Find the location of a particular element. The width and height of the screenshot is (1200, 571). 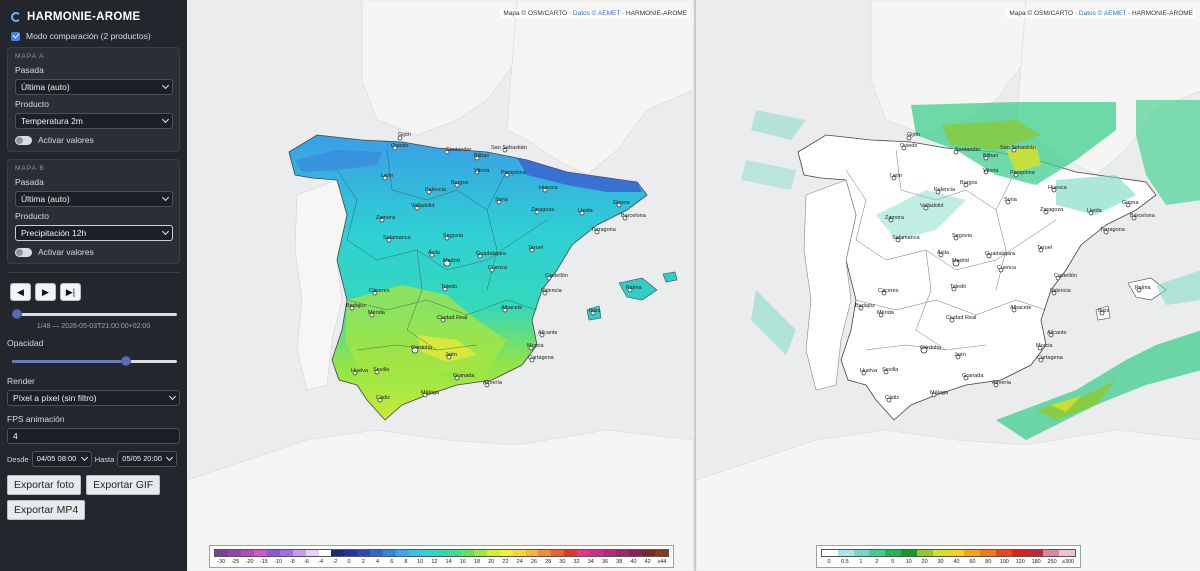

map-b-product-select: Precipitación 12h is located at coordinates (94, 233).